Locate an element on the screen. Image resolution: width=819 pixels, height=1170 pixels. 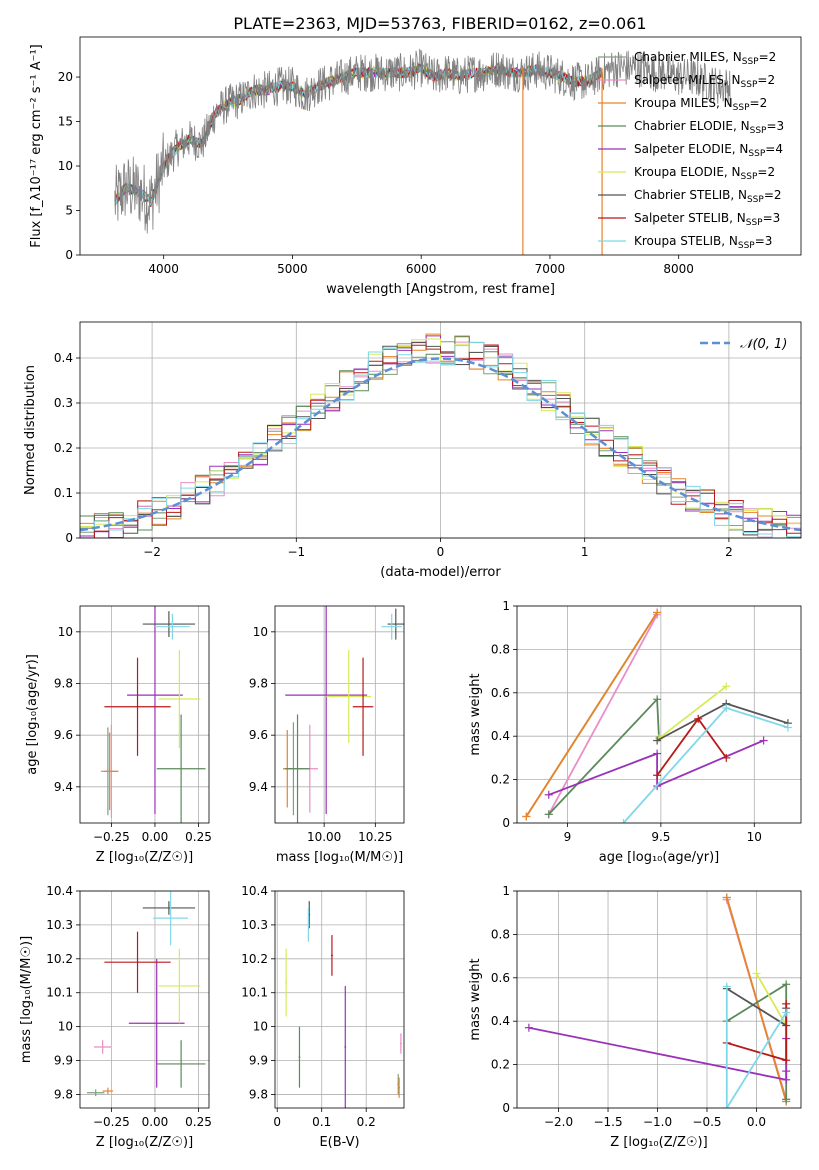
y-tick-label: 15 is located at coordinates (65, 122).